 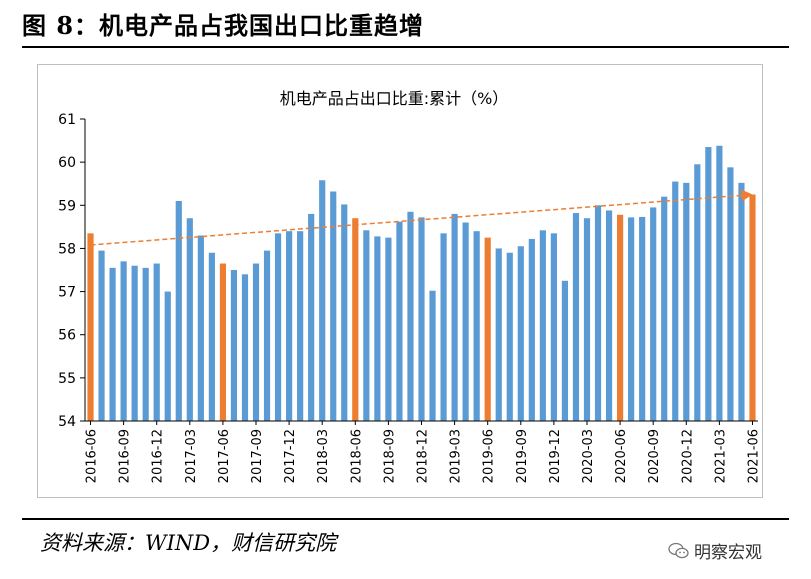 What do you see at coordinates (687, 456) in the screenshot?
I see `x-tick-label: 2020-12` at bounding box center [687, 456].